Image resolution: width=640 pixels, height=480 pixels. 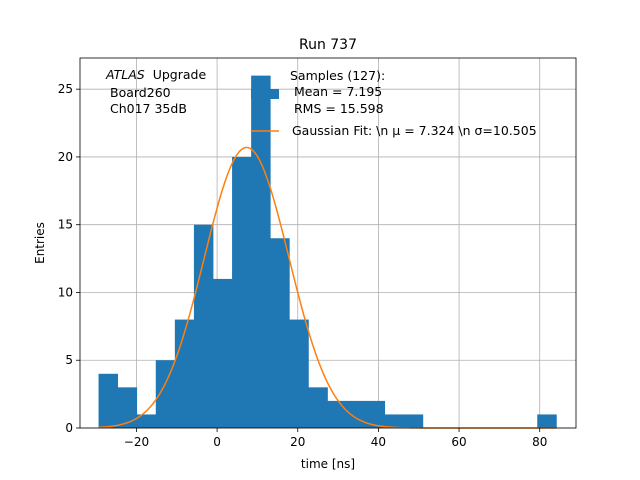 What do you see at coordinates (339, 108) in the screenshot?
I see `legend-rms-label: RMS = 15.598` at bounding box center [339, 108].